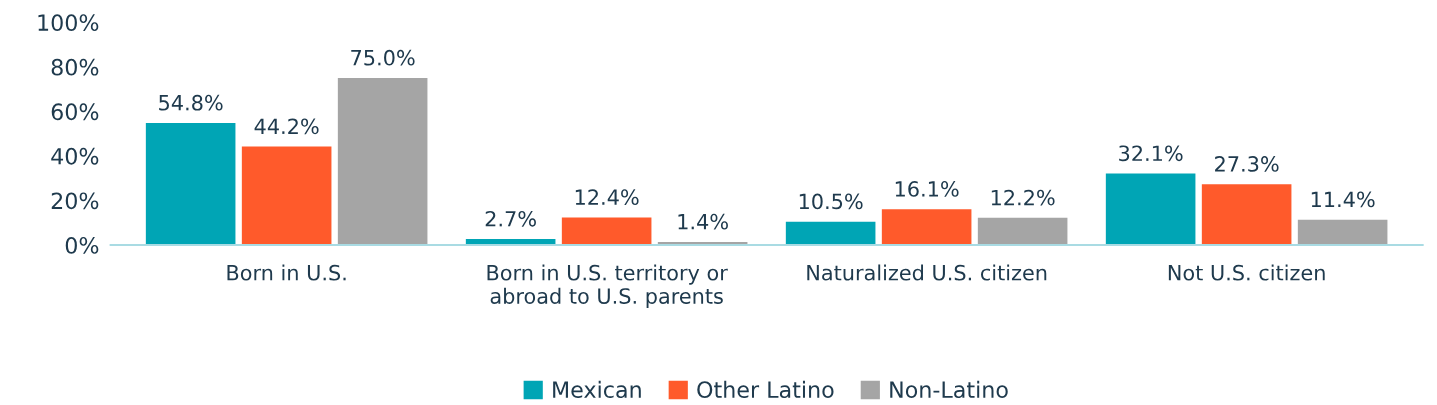 The image size is (1437, 405). I want to click on x-tick-label: Born in U.S., so click(286, 272).